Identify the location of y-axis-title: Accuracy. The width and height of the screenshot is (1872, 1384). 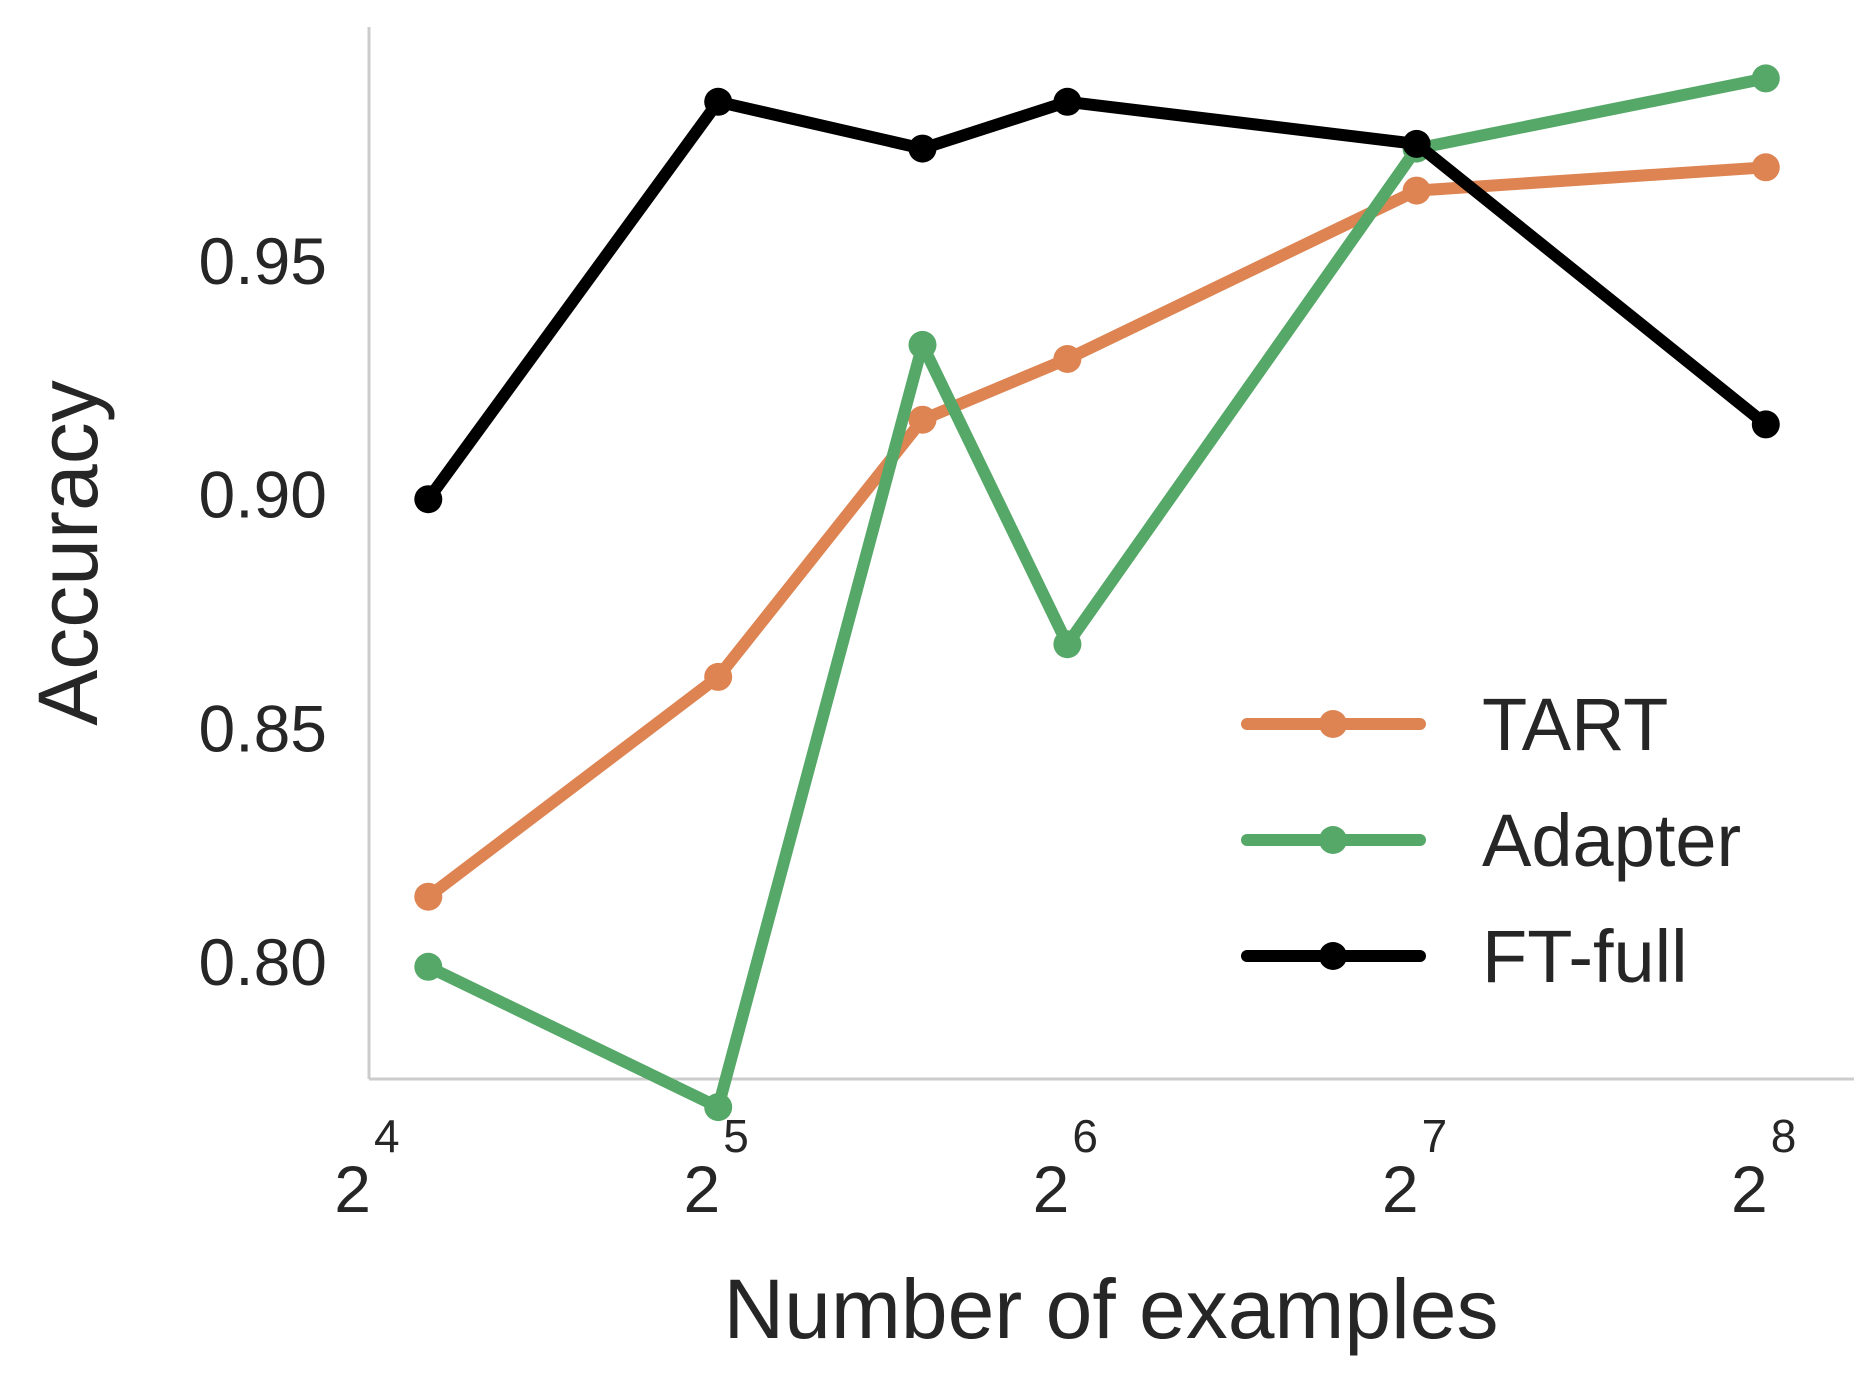
(68, 552).